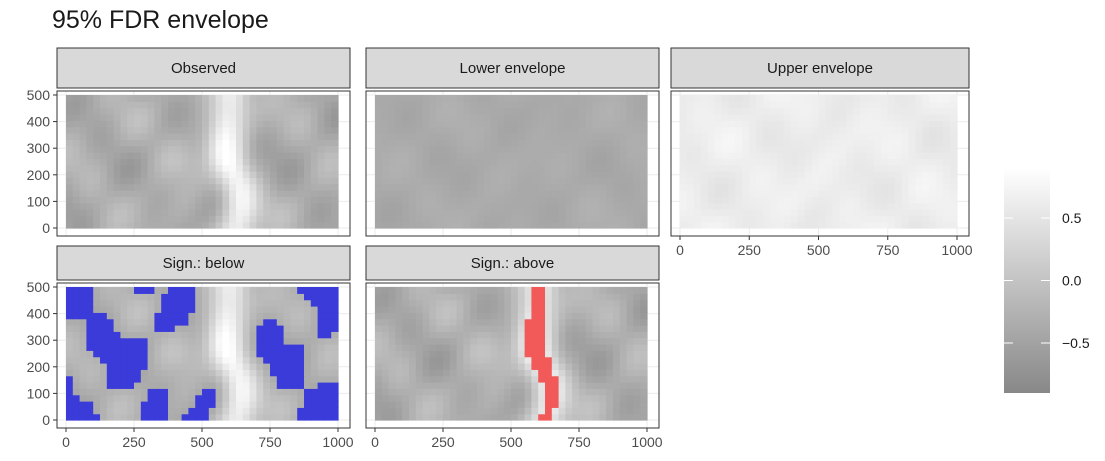 Image resolution: width=1105 pixels, height=461 pixels. What do you see at coordinates (512, 263) in the screenshot?
I see `facet-strip-label: Sign.: above` at bounding box center [512, 263].